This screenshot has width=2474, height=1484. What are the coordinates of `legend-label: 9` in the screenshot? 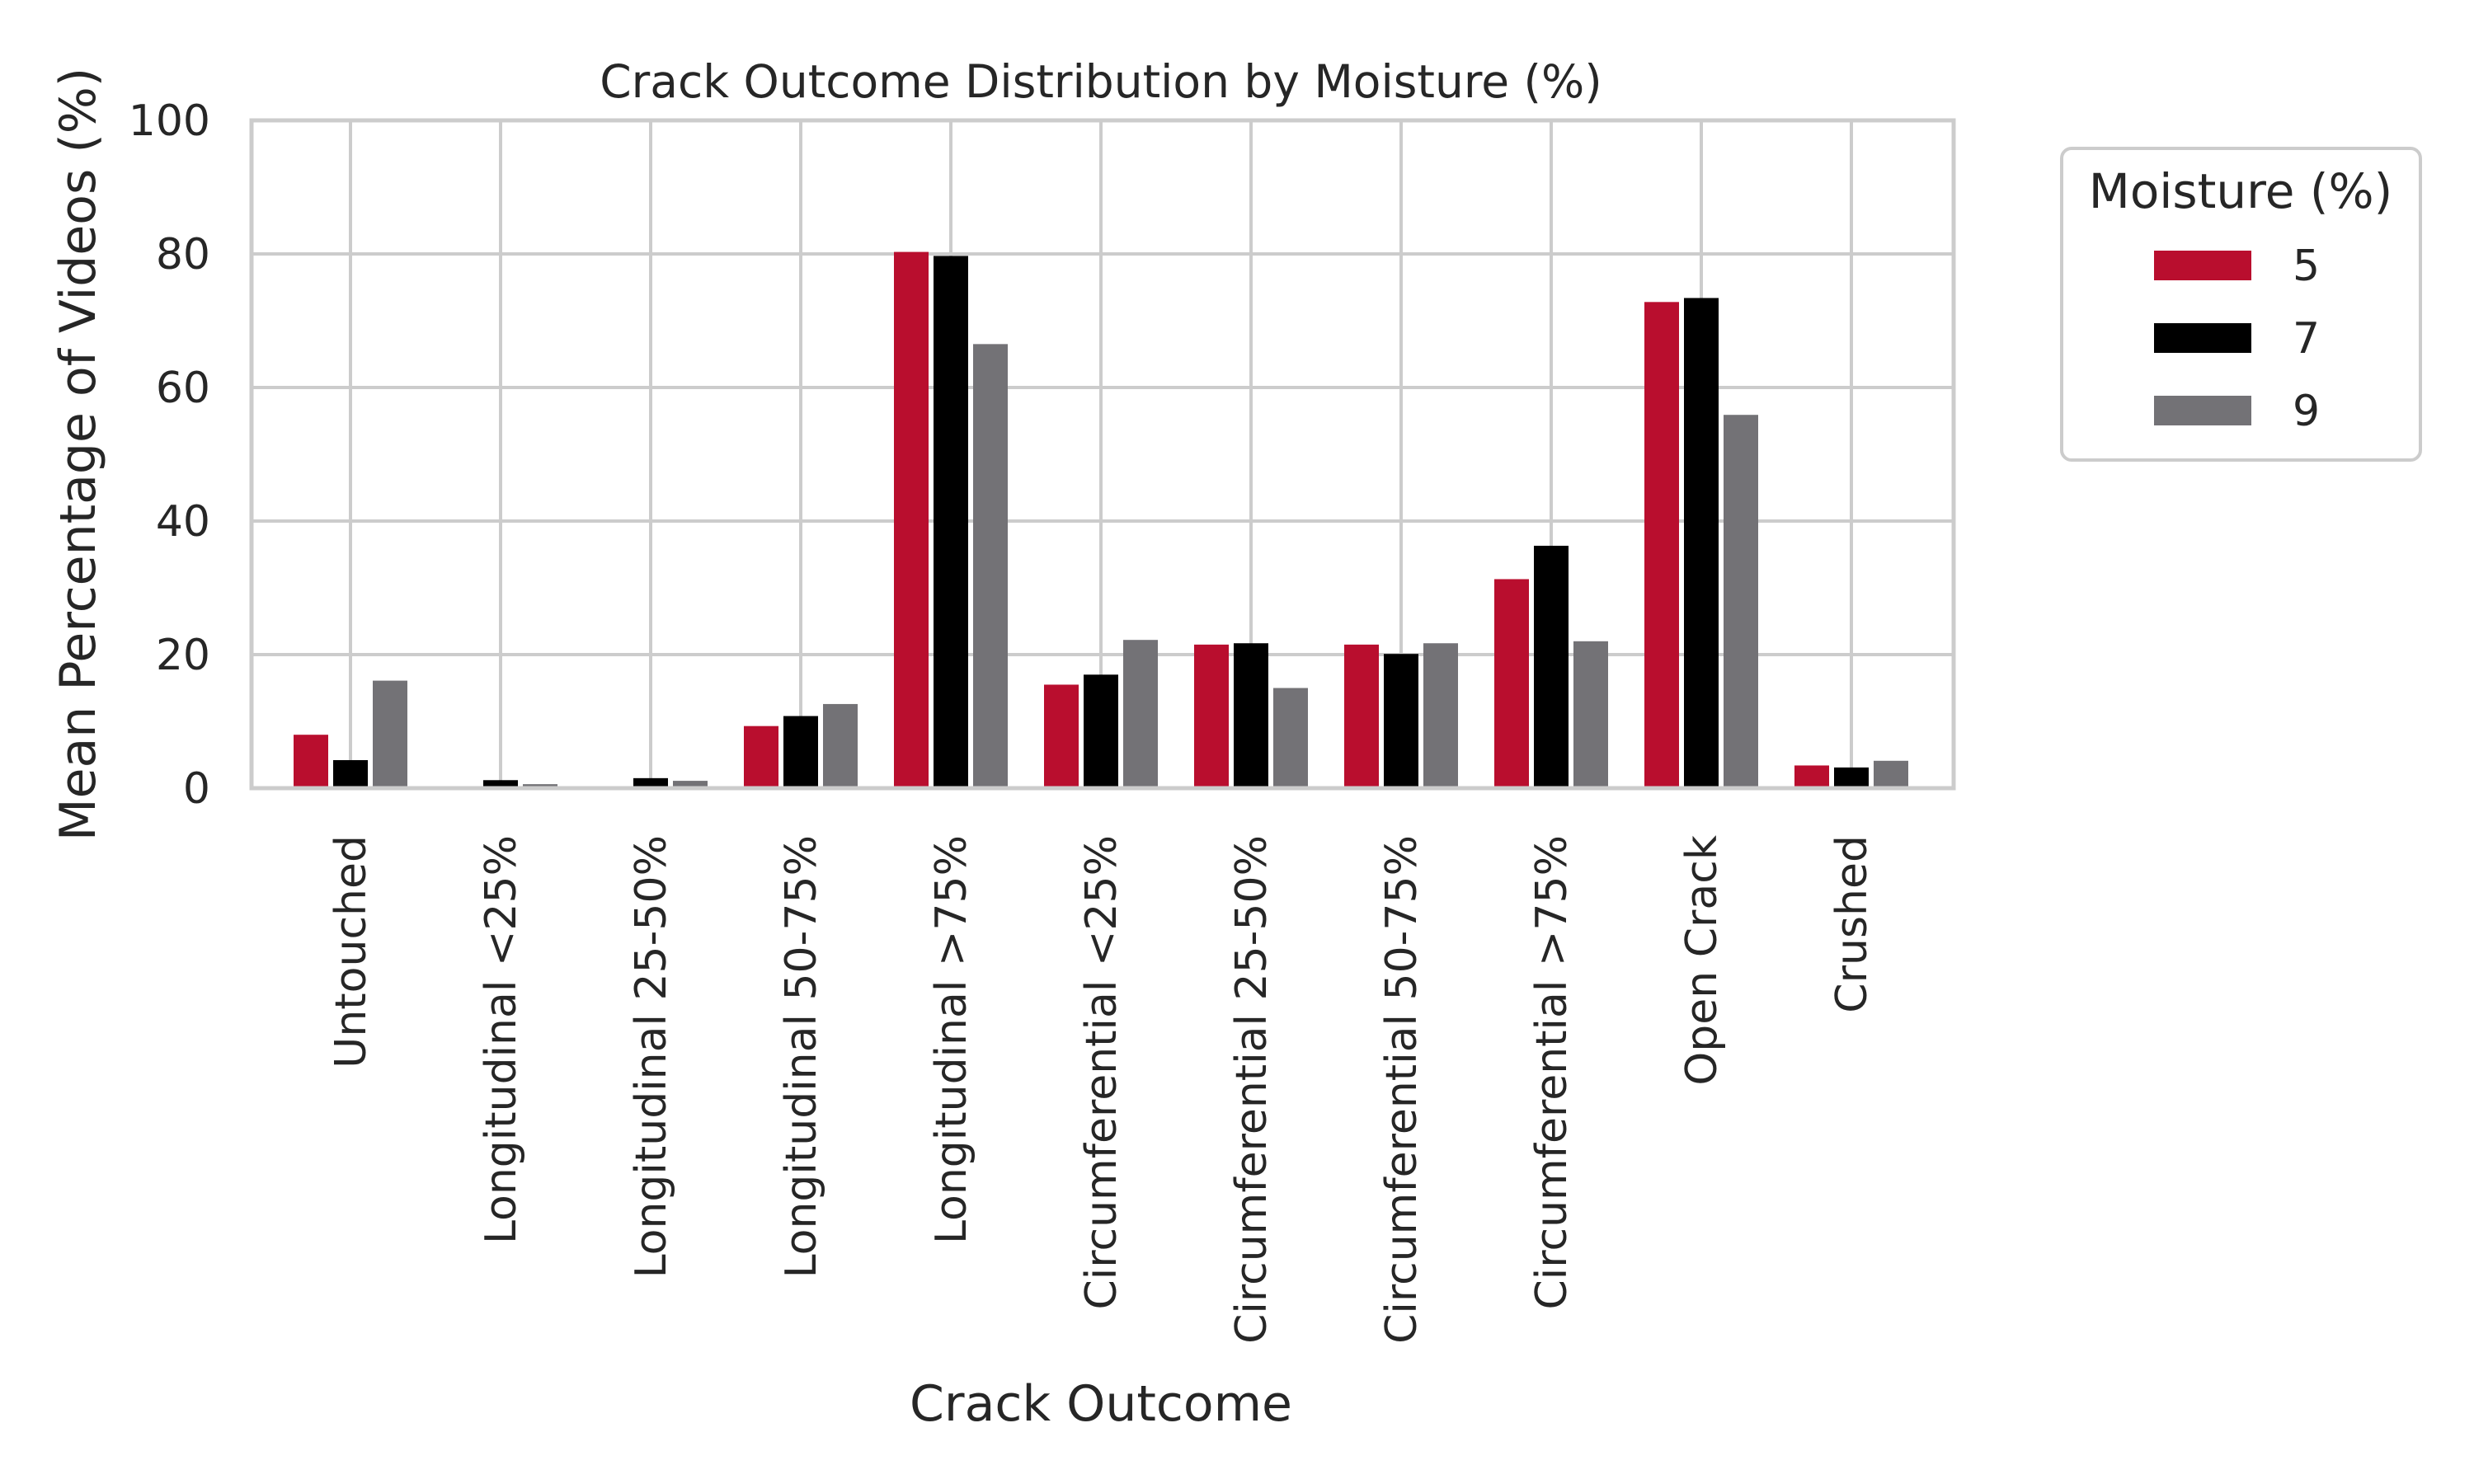 It's located at (2306, 411).